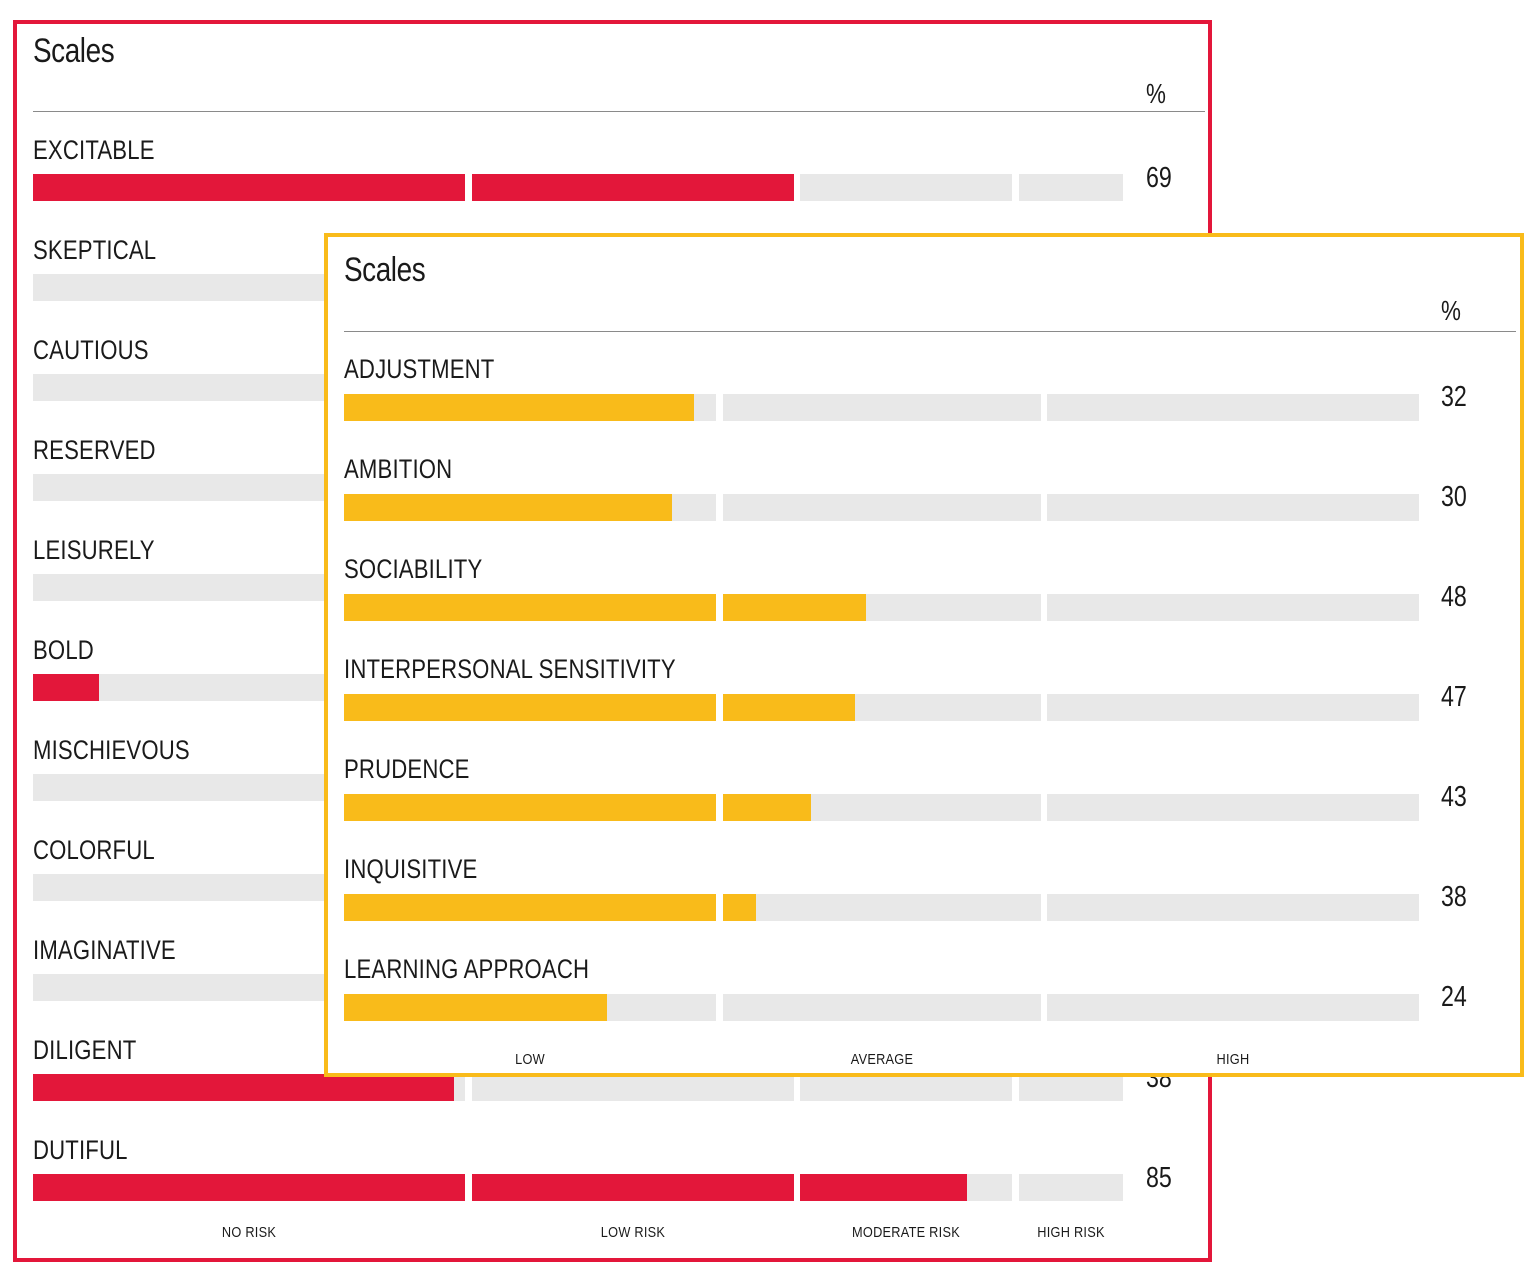 This screenshot has height=1273, width=1536. I want to click on scale-label-adjustment: ADJUSTMENT, so click(419, 369).